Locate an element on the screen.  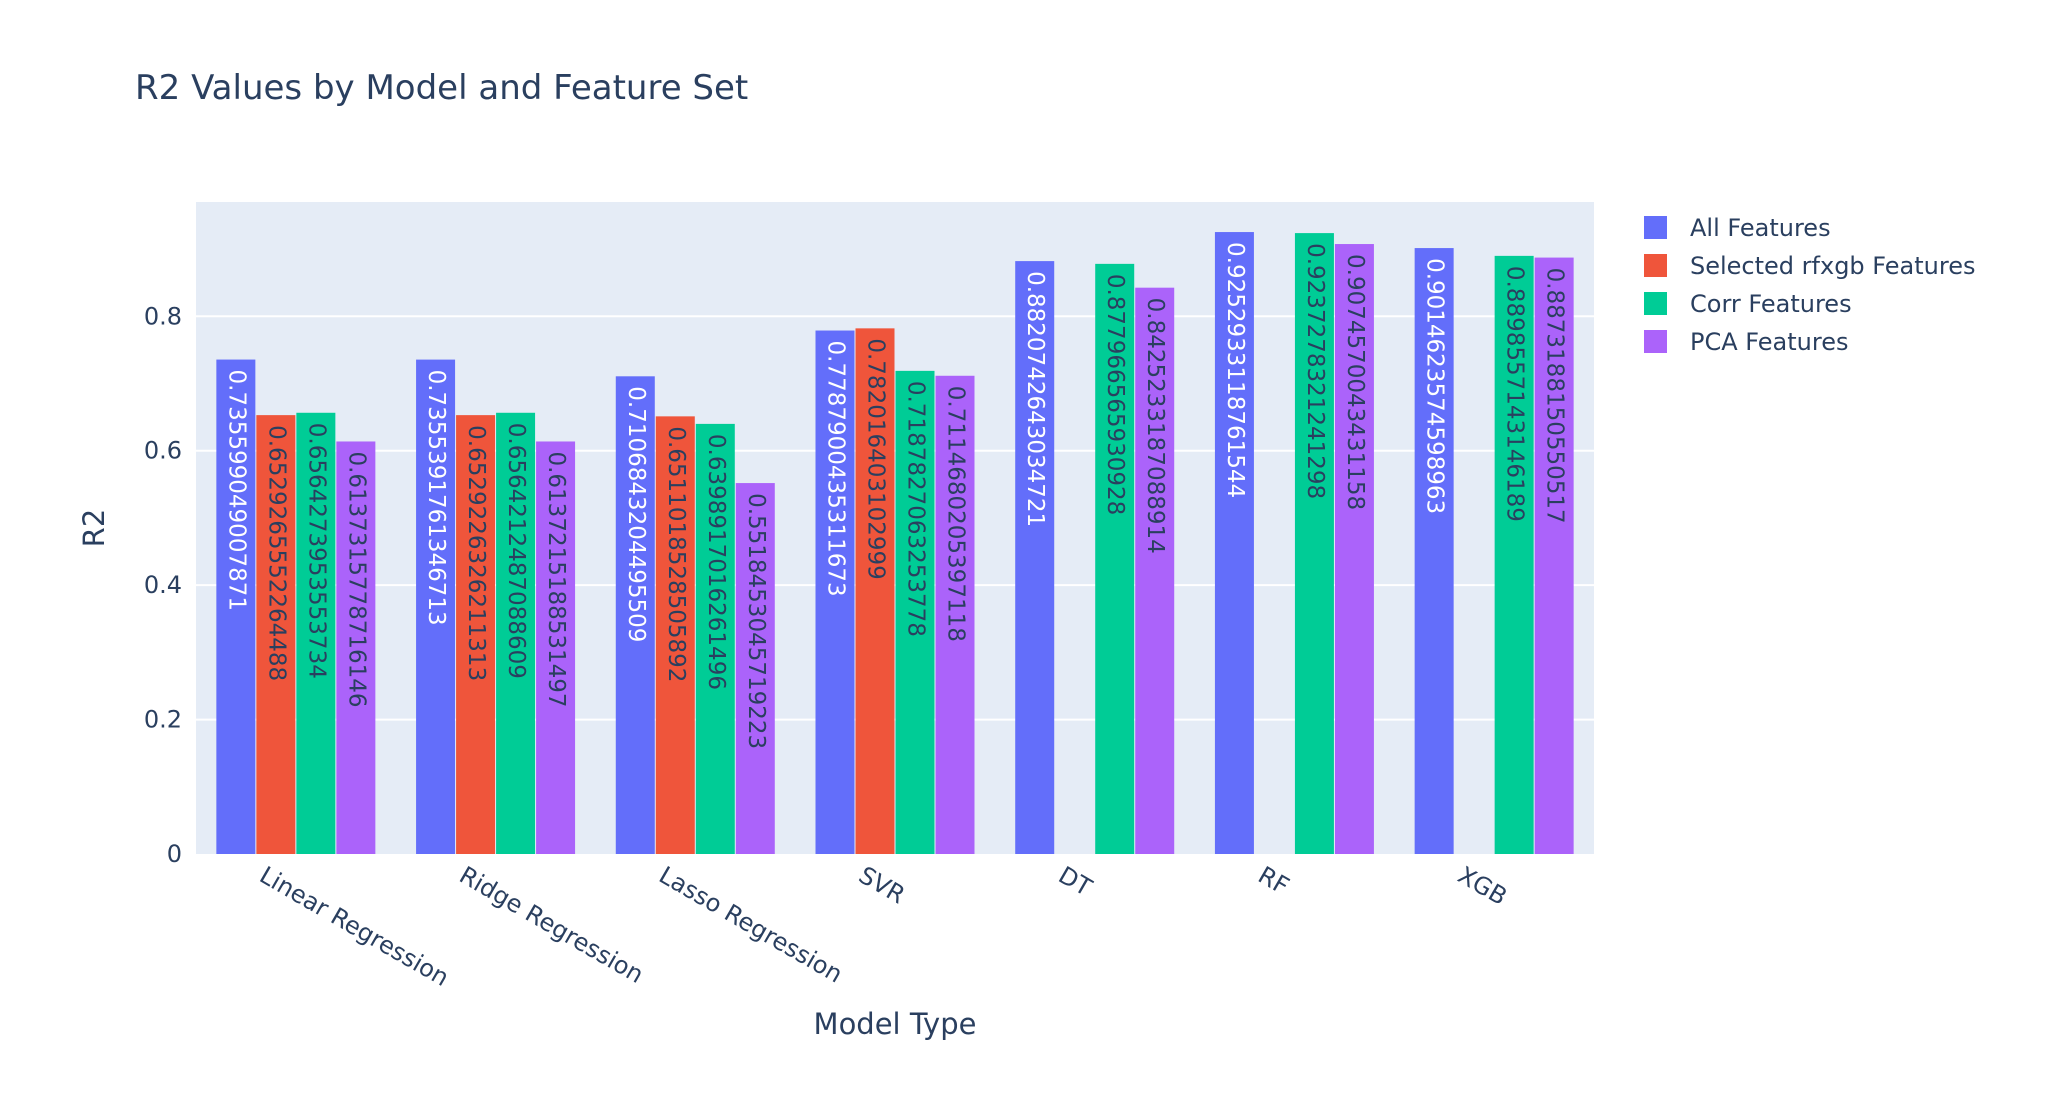
y-tick-label: 0.8 is located at coordinates (163, 316).